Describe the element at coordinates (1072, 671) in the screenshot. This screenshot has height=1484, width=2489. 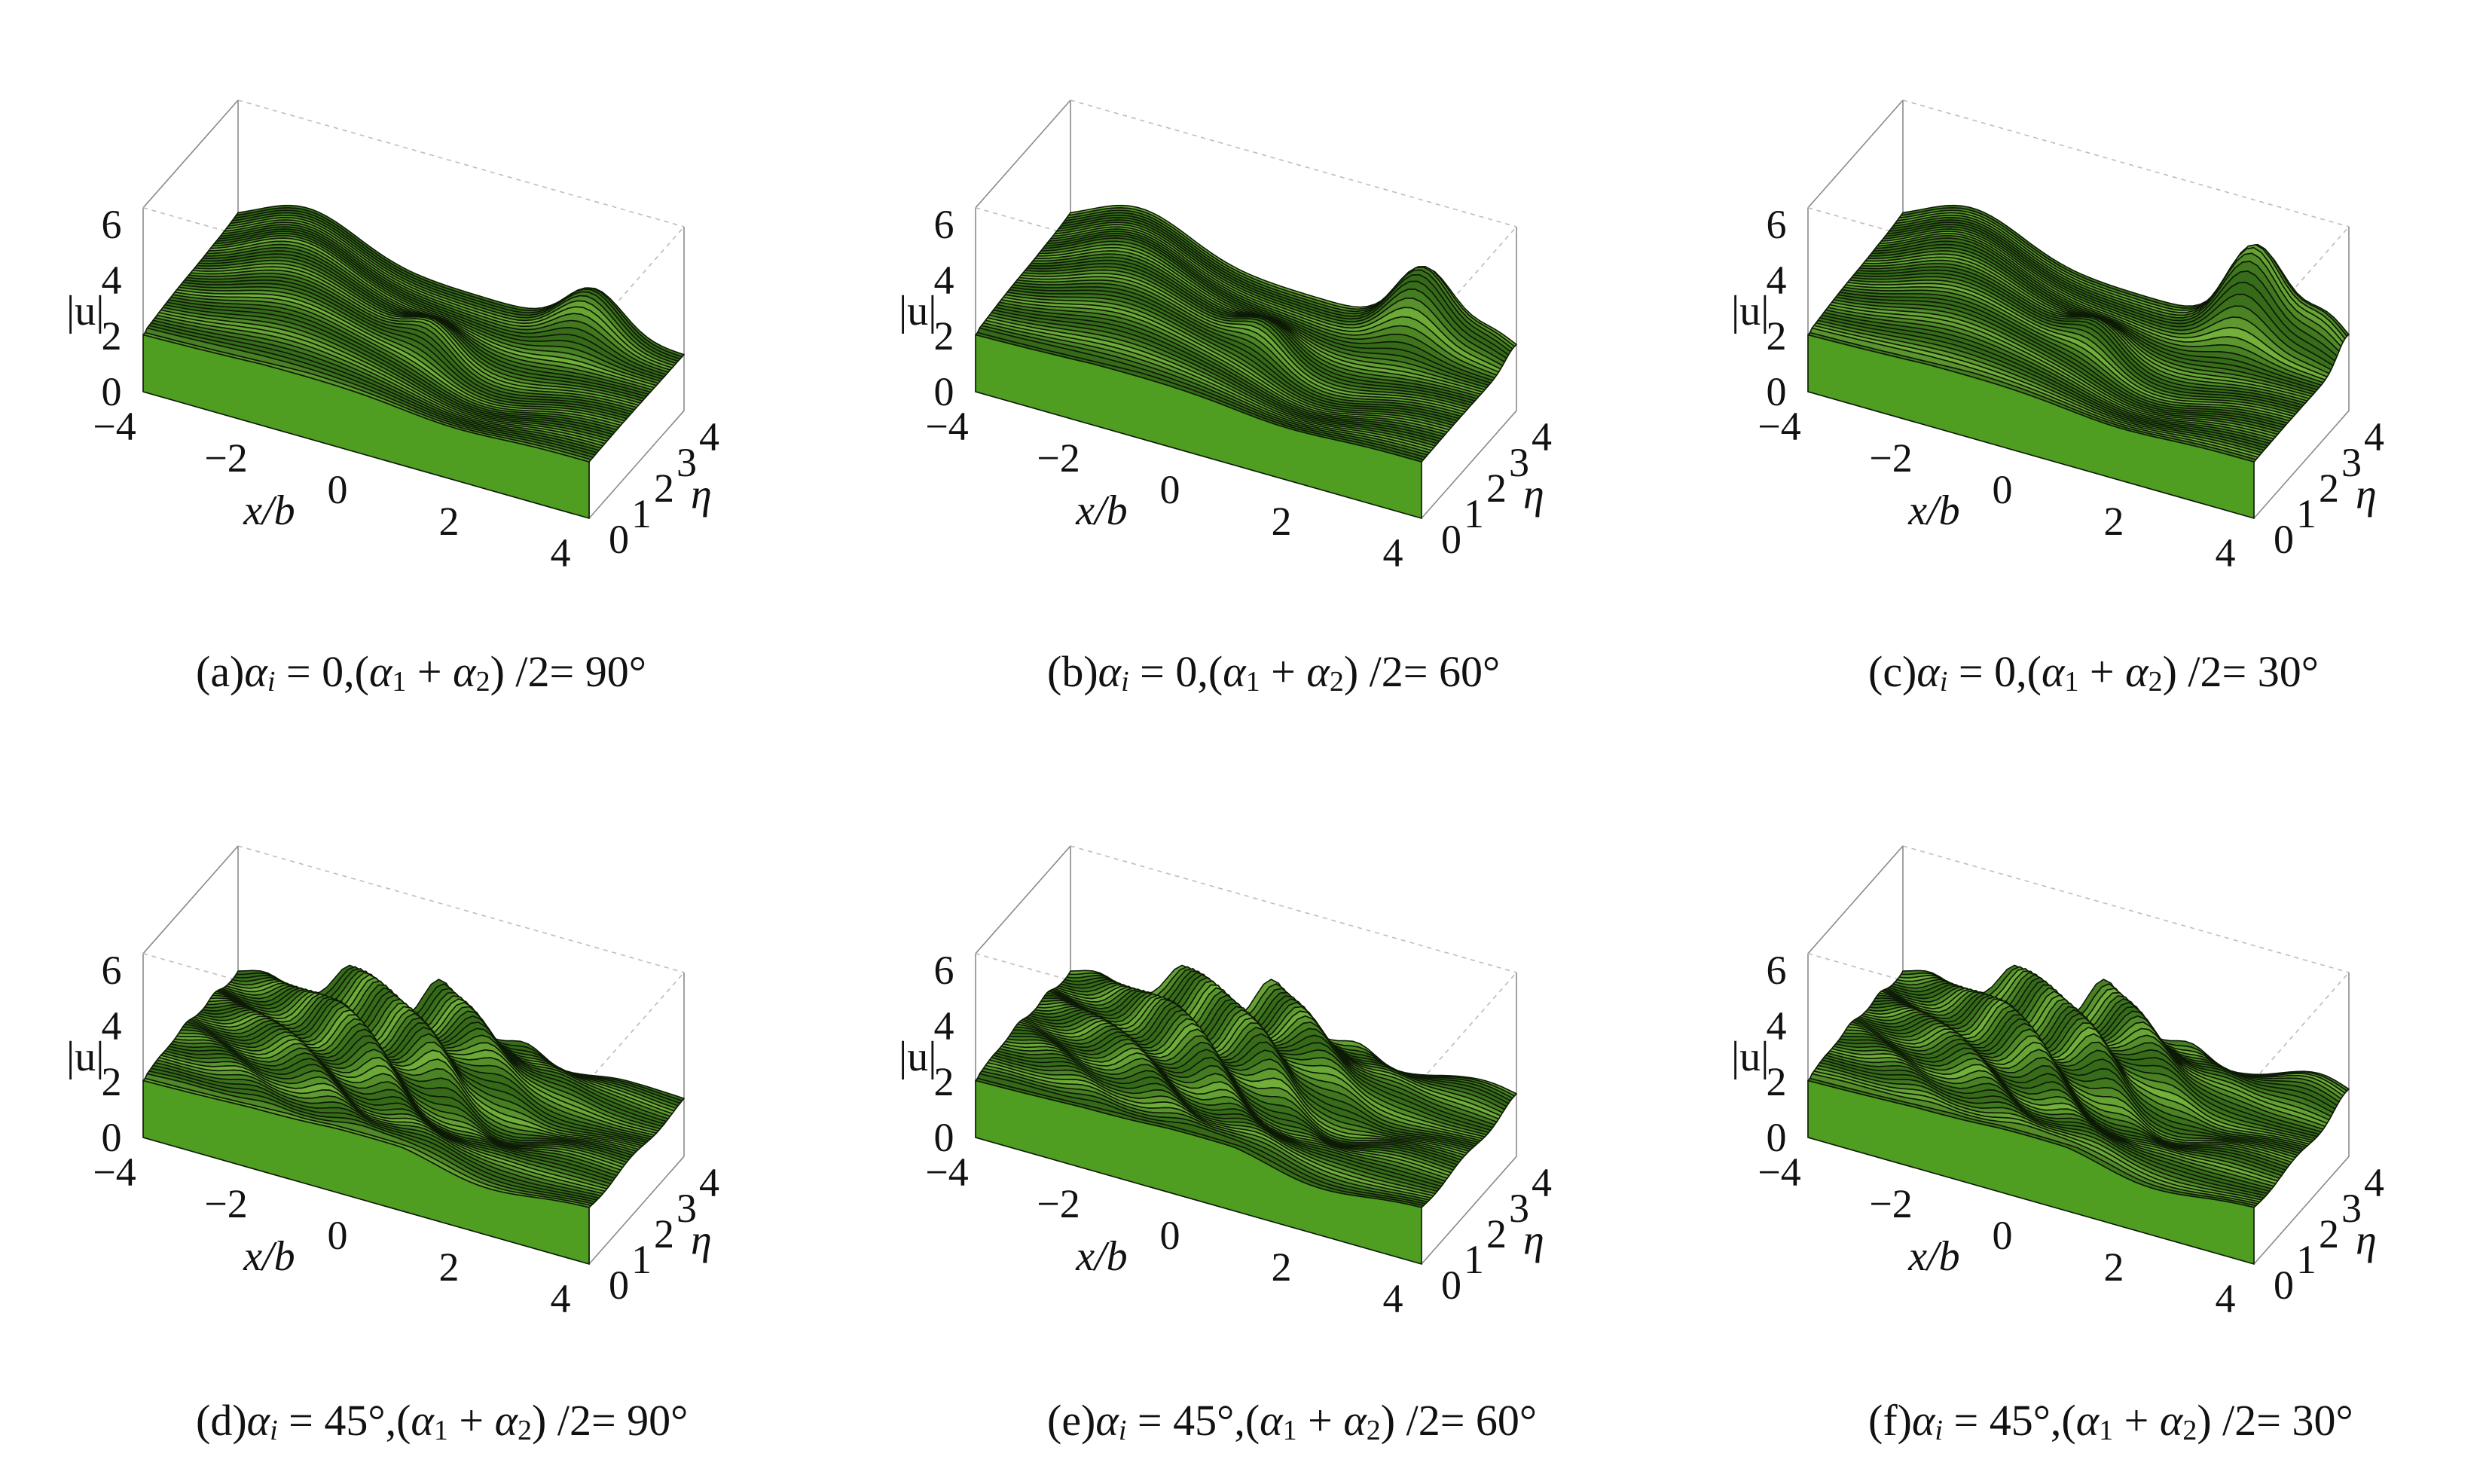
I see `caption-tag: (b)` at that location.